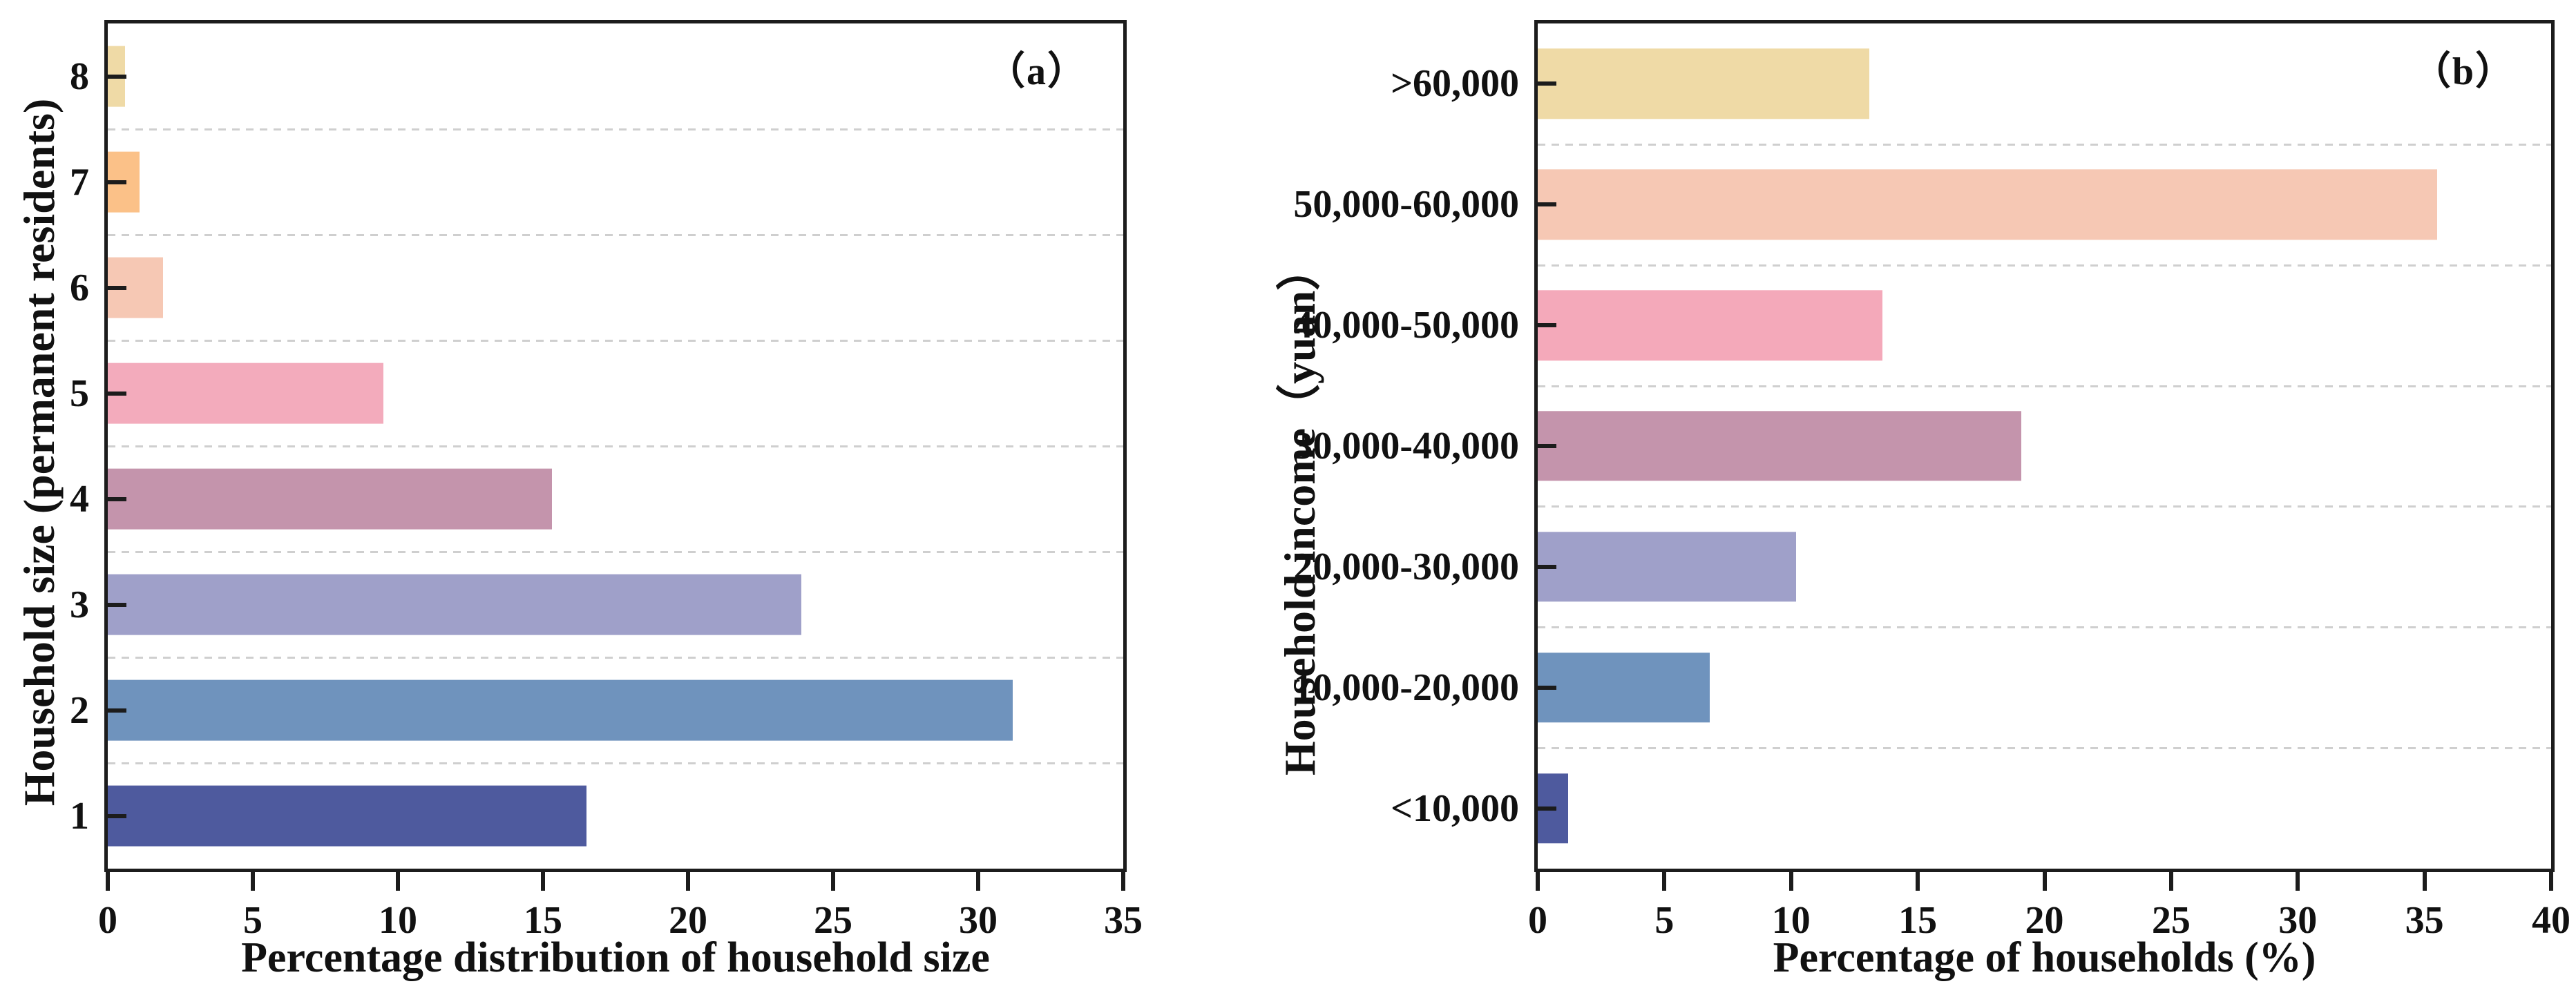 Image resolution: width=2576 pixels, height=995 pixels. I want to click on bar-row: 40,000-50,000, so click(1922, 325).